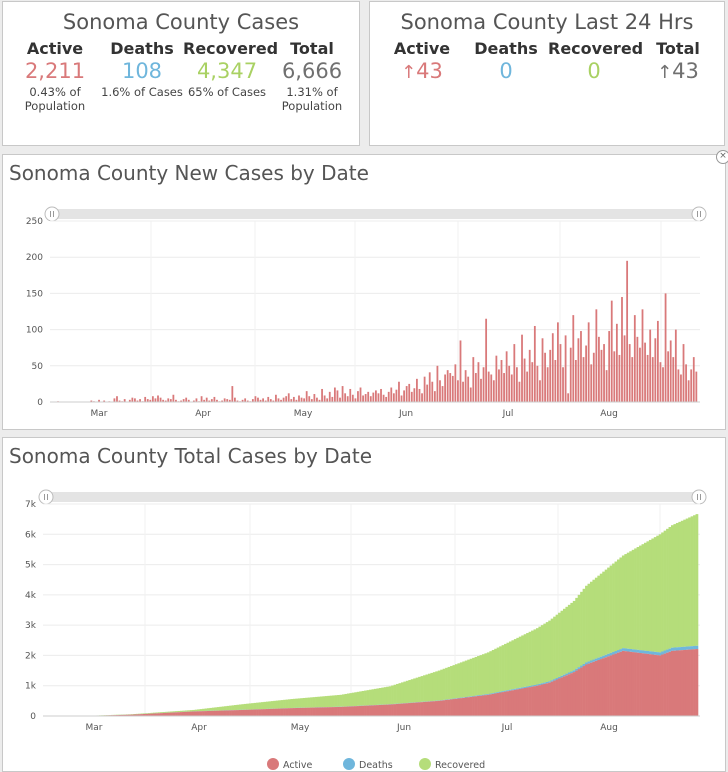 This screenshot has width=728, height=772. Describe the element at coordinates (547, 22) in the screenshot. I see `last24-title: Sonoma County Last 24 Hrs` at that location.